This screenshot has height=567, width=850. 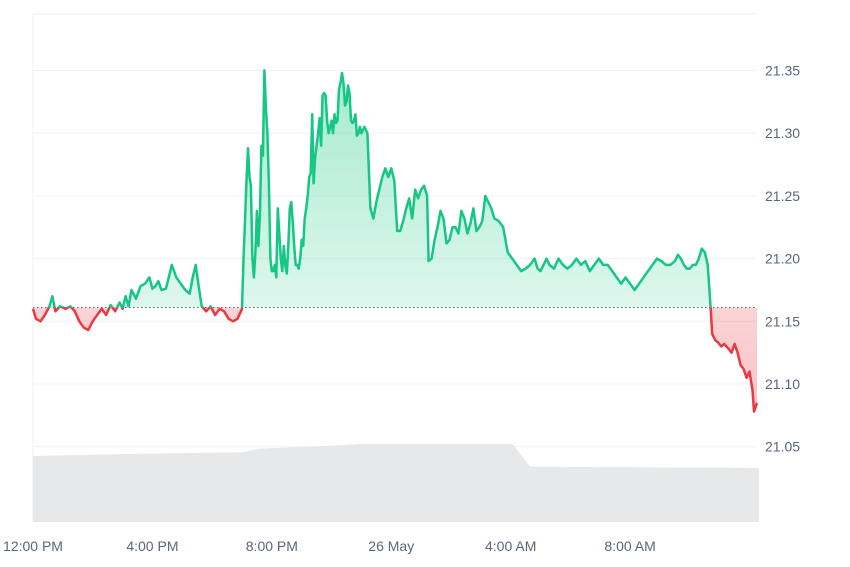 I want to click on x-tick-label: 4:00 AM, so click(x=510, y=546).